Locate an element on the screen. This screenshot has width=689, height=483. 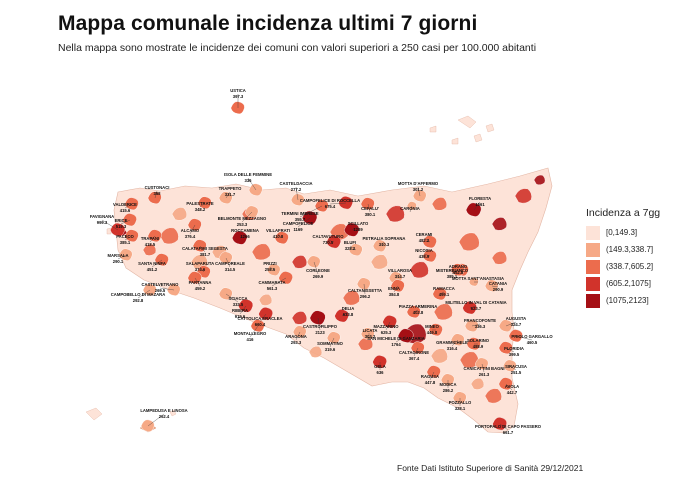
municipality-name: PETRALIA SOPRANA is located at coordinates (384, 238).